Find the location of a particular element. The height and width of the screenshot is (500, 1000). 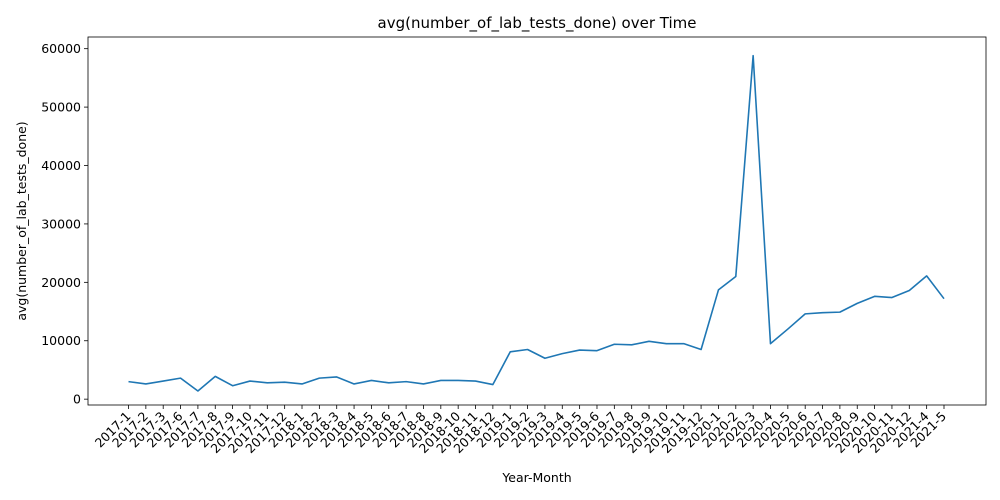

y-tick-label: 0 is located at coordinates (77, 399).